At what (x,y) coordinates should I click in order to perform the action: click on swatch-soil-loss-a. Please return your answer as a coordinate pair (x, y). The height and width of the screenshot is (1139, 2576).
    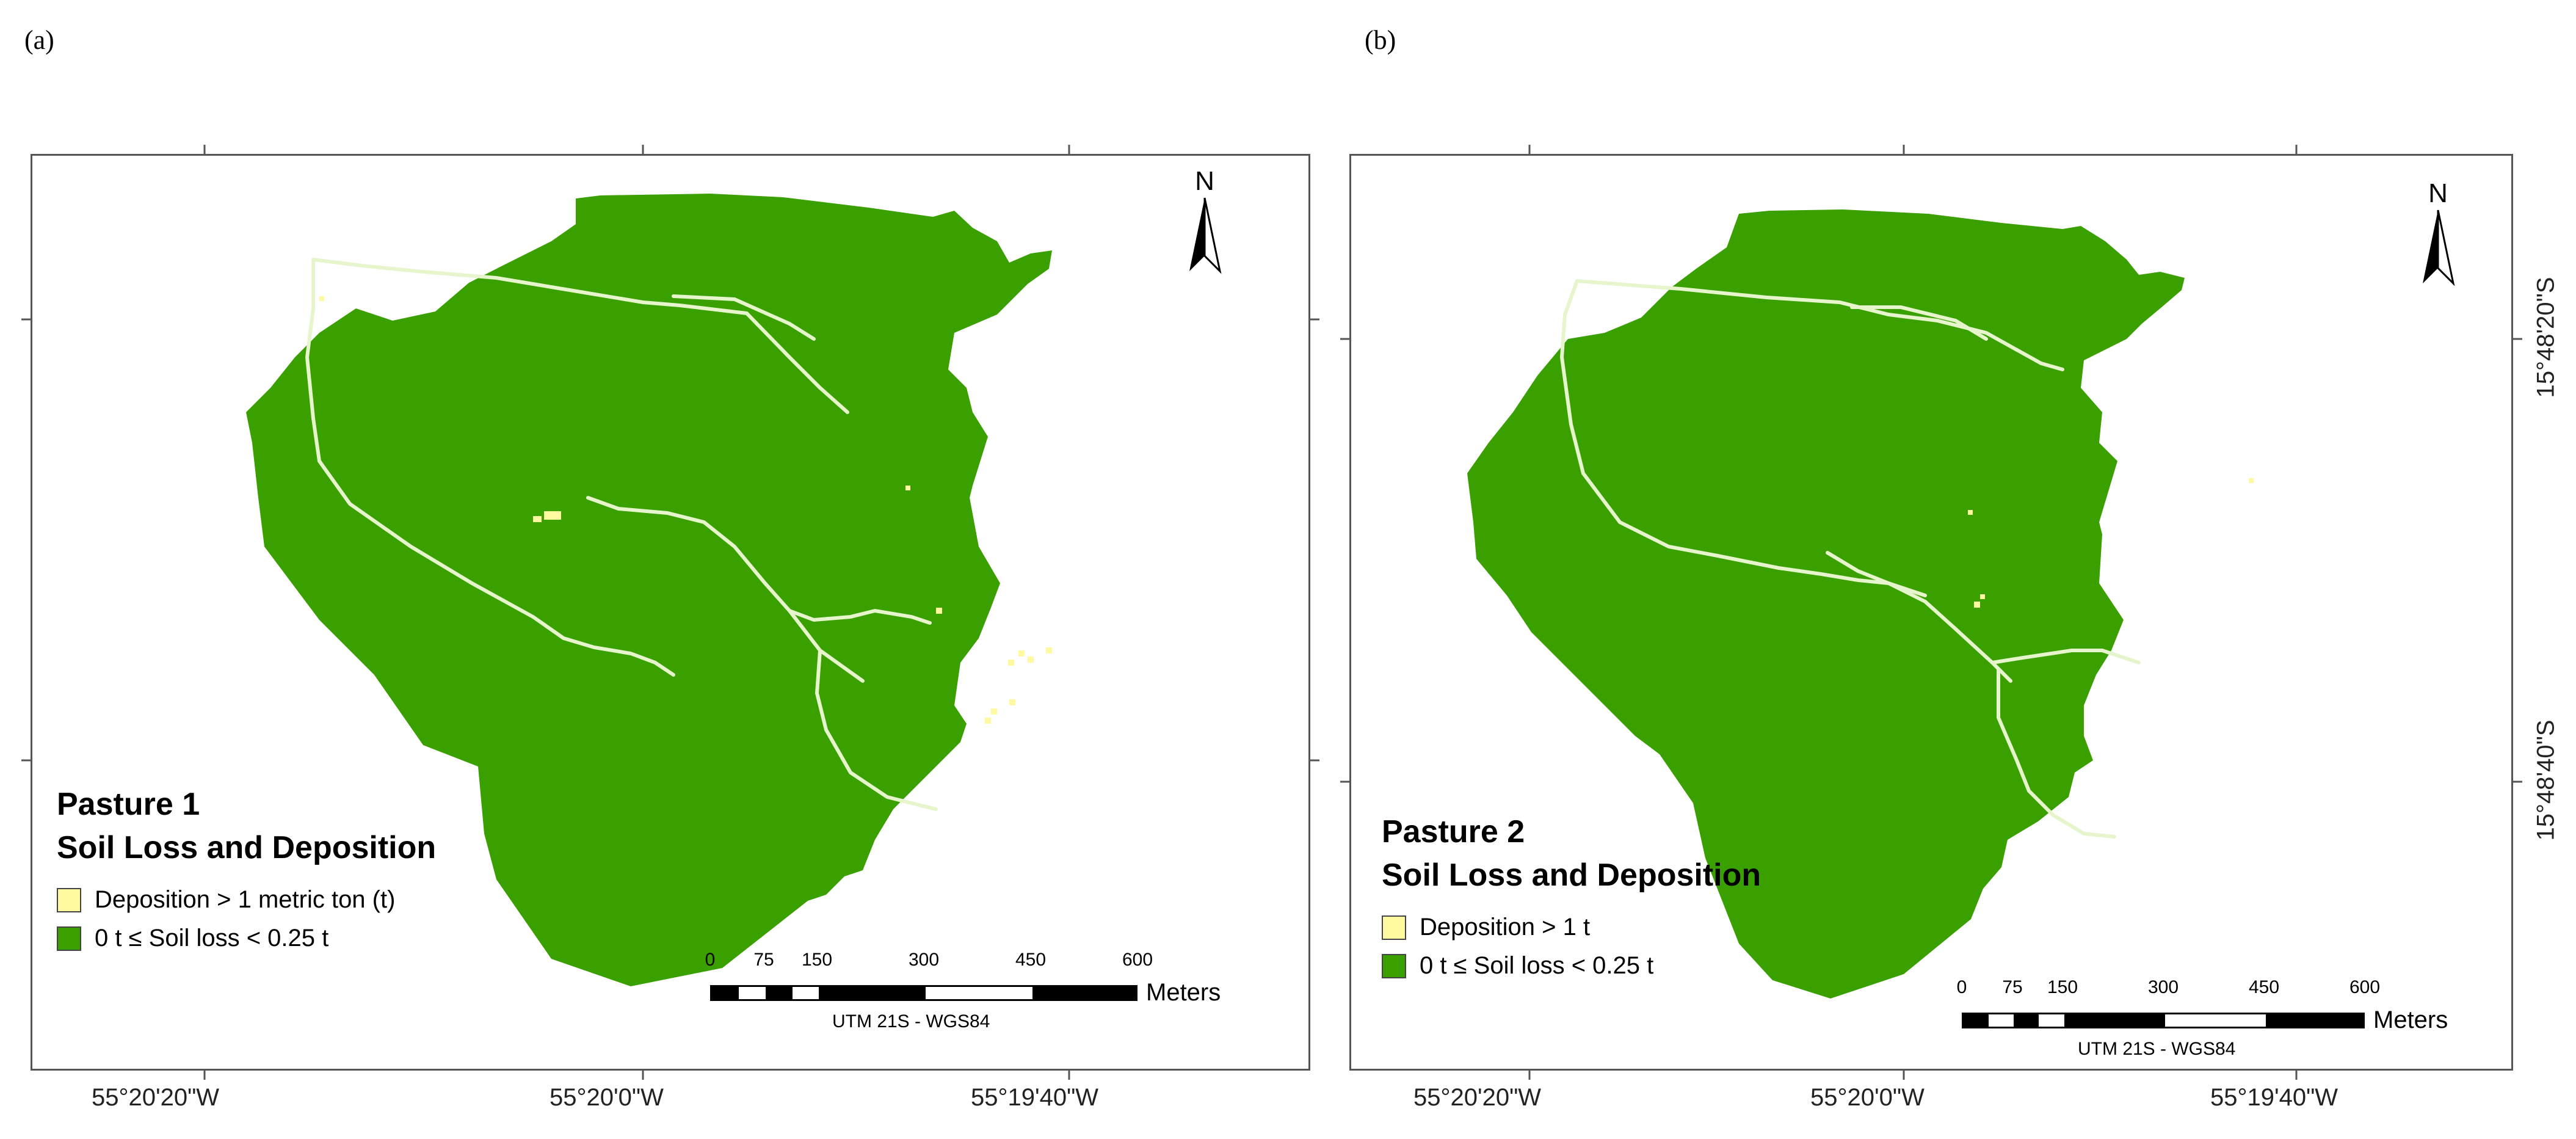
    Looking at the image, I should click on (69, 938).